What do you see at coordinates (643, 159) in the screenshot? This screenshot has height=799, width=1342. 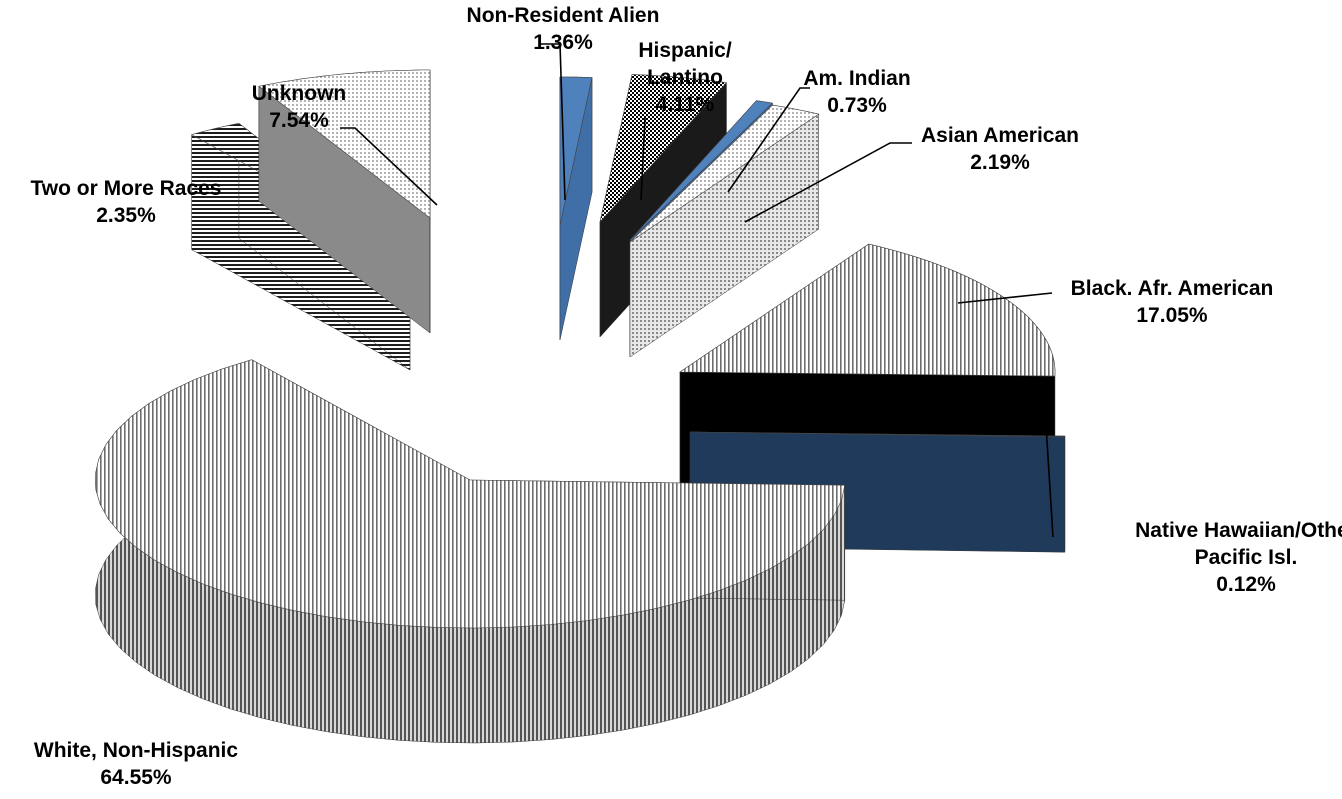 I see `leader-line-hispanic-lantino` at bounding box center [643, 159].